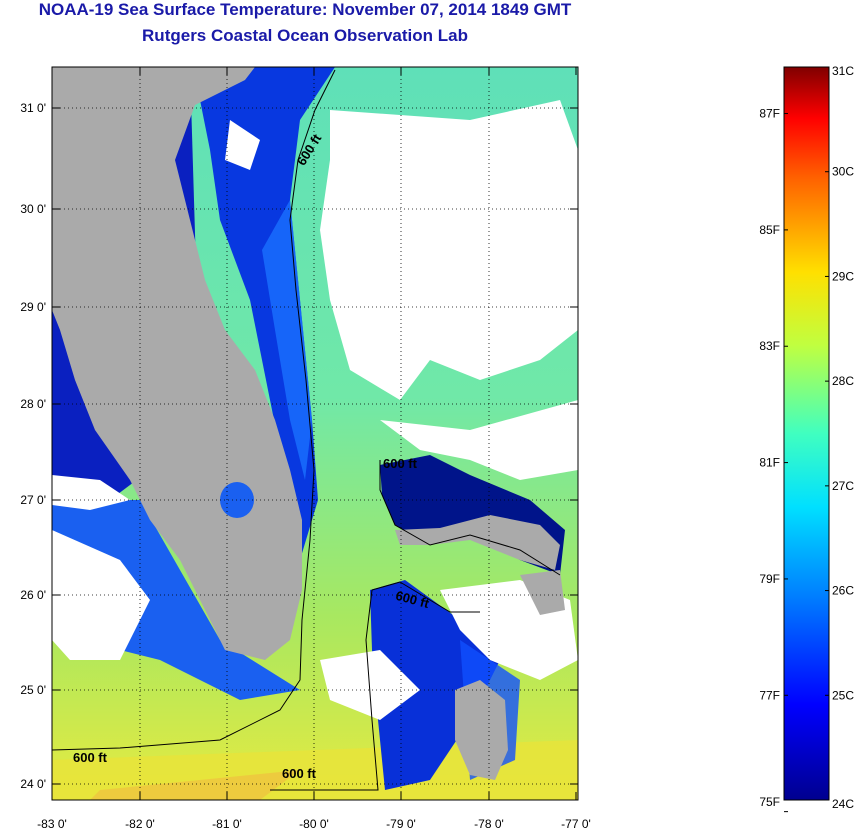 This screenshot has height=832, width=865. Describe the element at coordinates (33, 595) in the screenshot. I see `latitude-tick-label: 26 0'` at that location.